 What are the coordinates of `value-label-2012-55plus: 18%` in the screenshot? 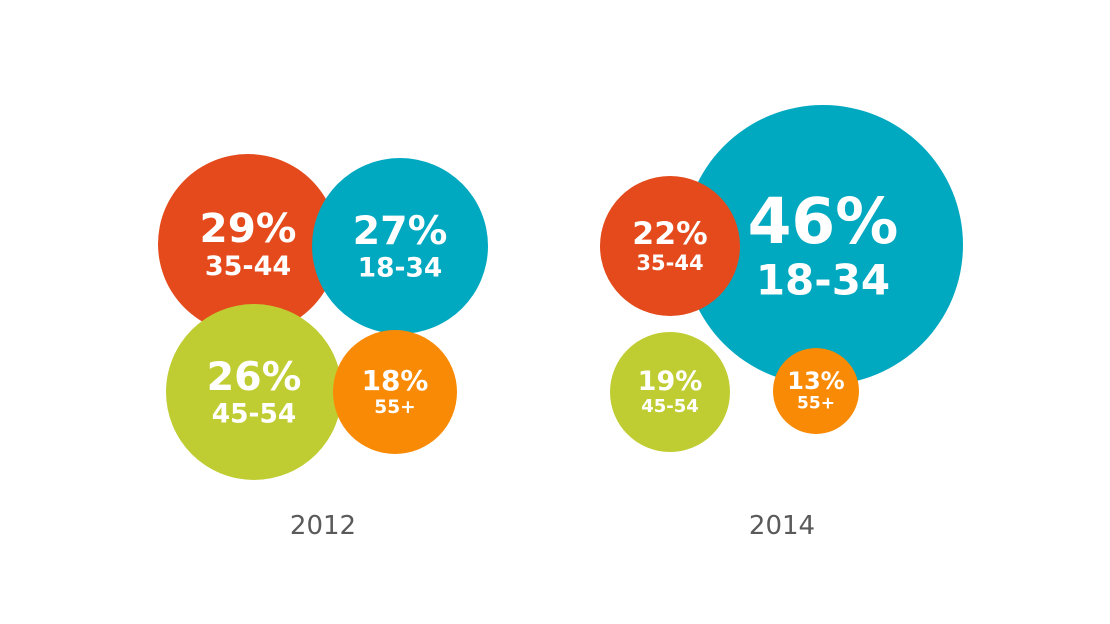 It's located at (395, 380).